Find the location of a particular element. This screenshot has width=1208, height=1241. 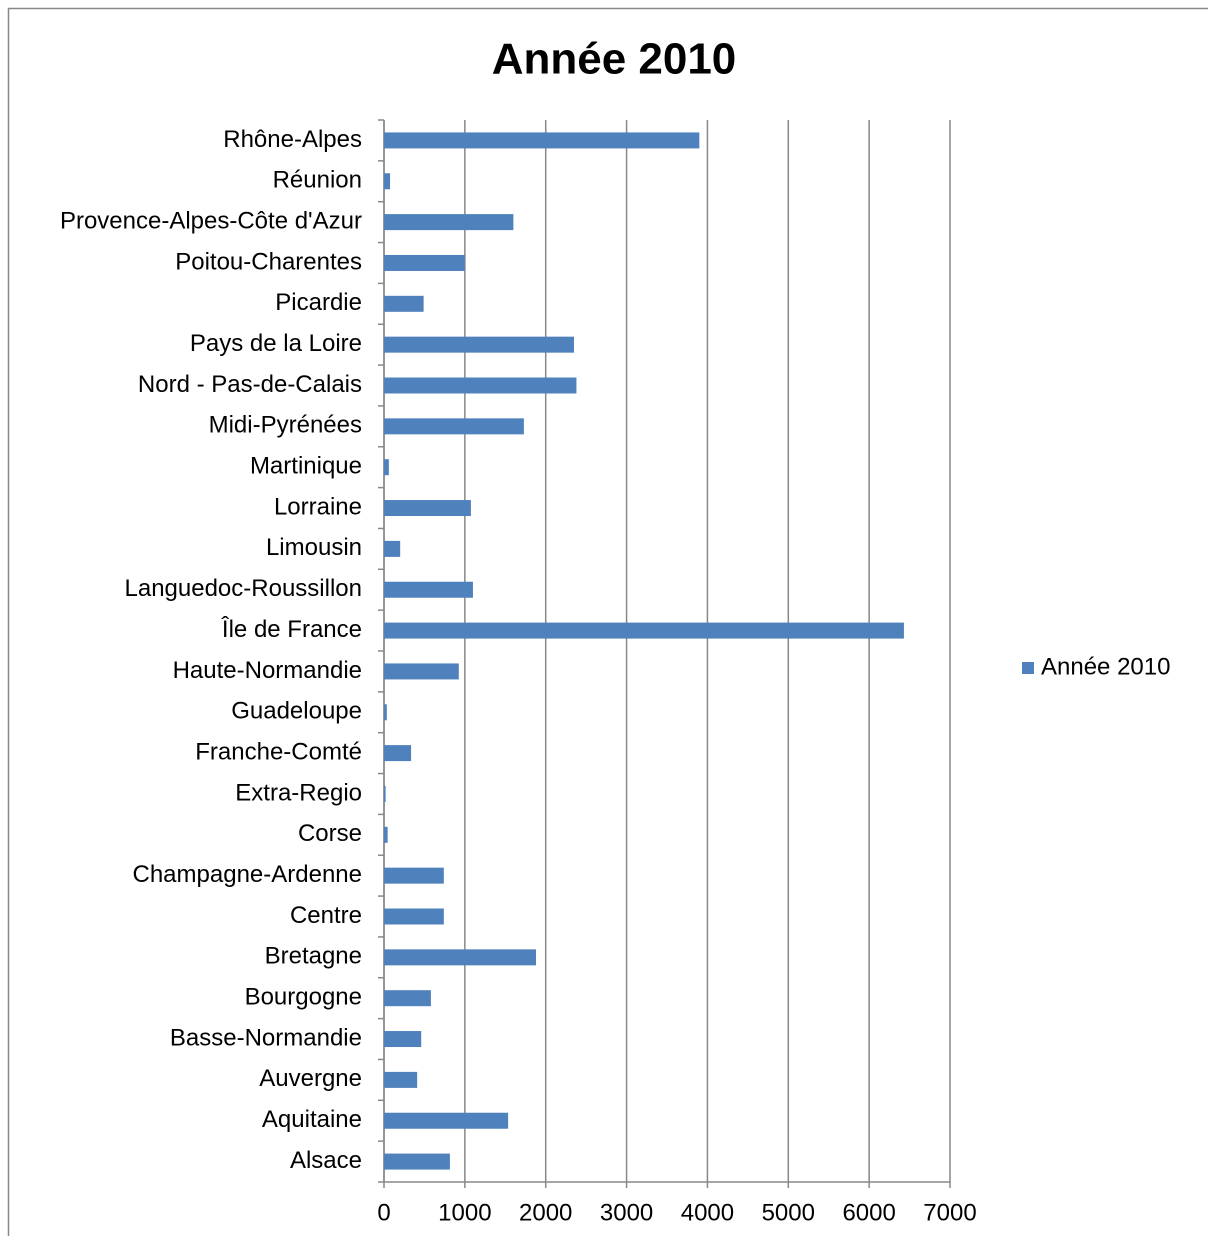

chart-title: Année 2010 is located at coordinates (614, 59).